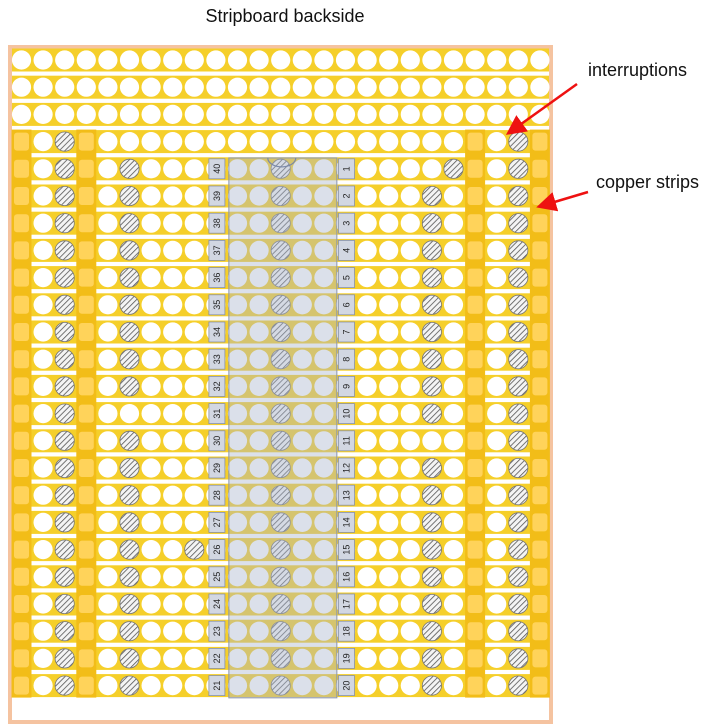 Image resolution: width=725 pixels, height=725 pixels. I want to click on pin-label: 33, so click(217, 359).